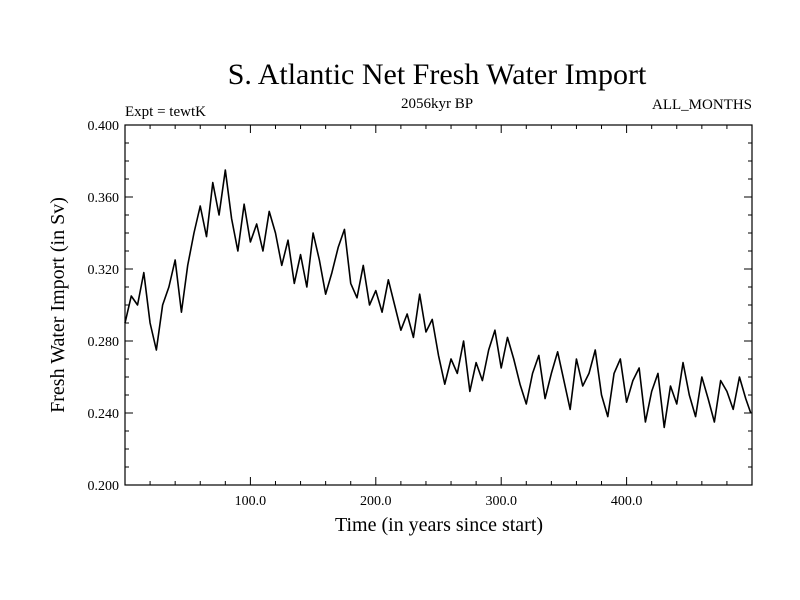  I want to click on x-tick-label: 300.0, so click(501, 501).